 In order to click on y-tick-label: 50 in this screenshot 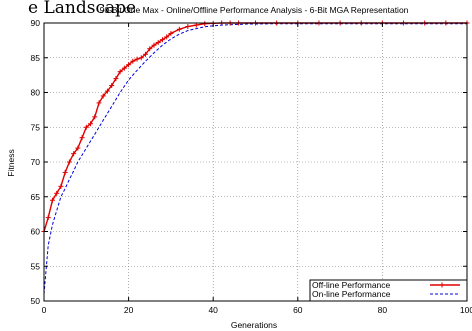, I will do `click(36, 301)`.